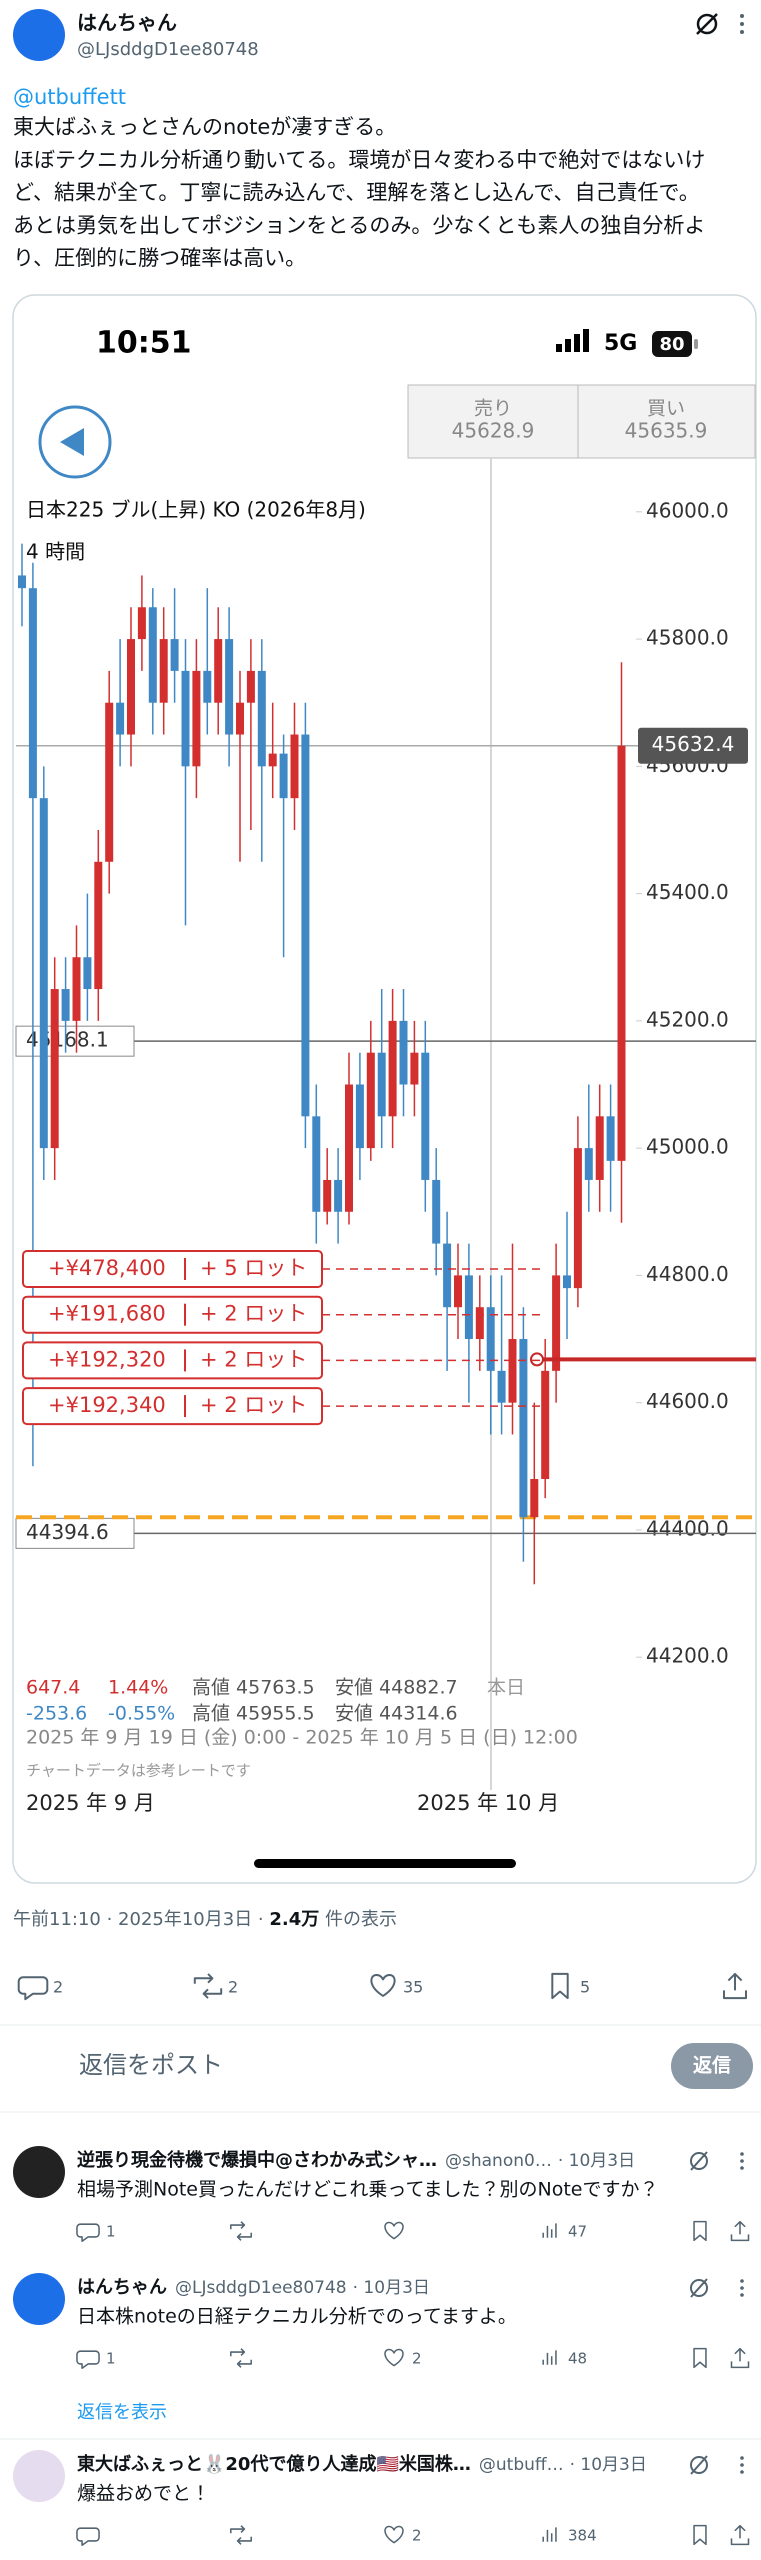  What do you see at coordinates (671, 344) in the screenshot?
I see `battery-level: 80` at bounding box center [671, 344].